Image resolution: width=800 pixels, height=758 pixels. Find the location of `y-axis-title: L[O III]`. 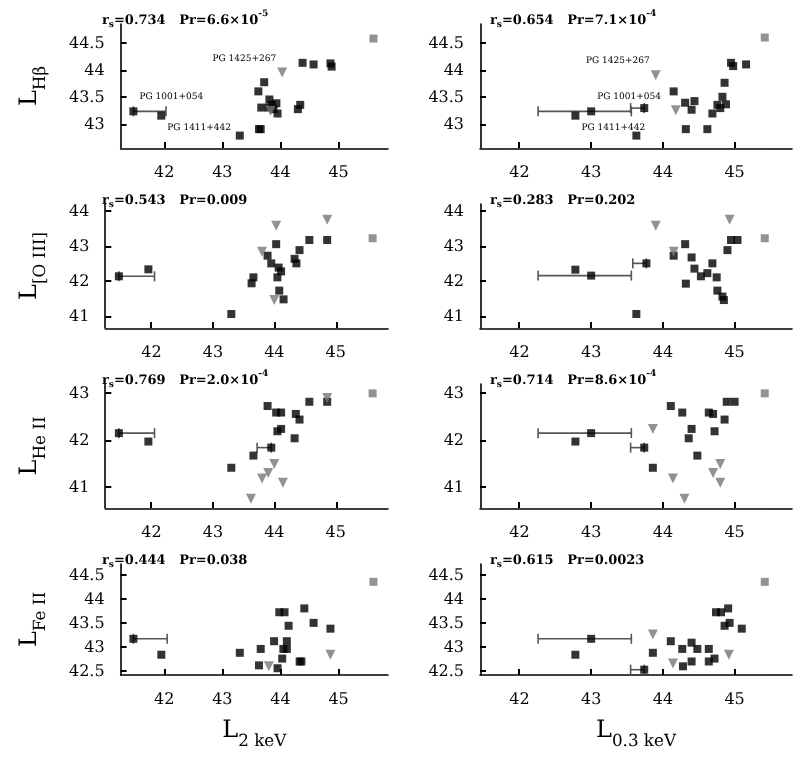

y-axis-title: L[O III] is located at coordinates (32, 266).